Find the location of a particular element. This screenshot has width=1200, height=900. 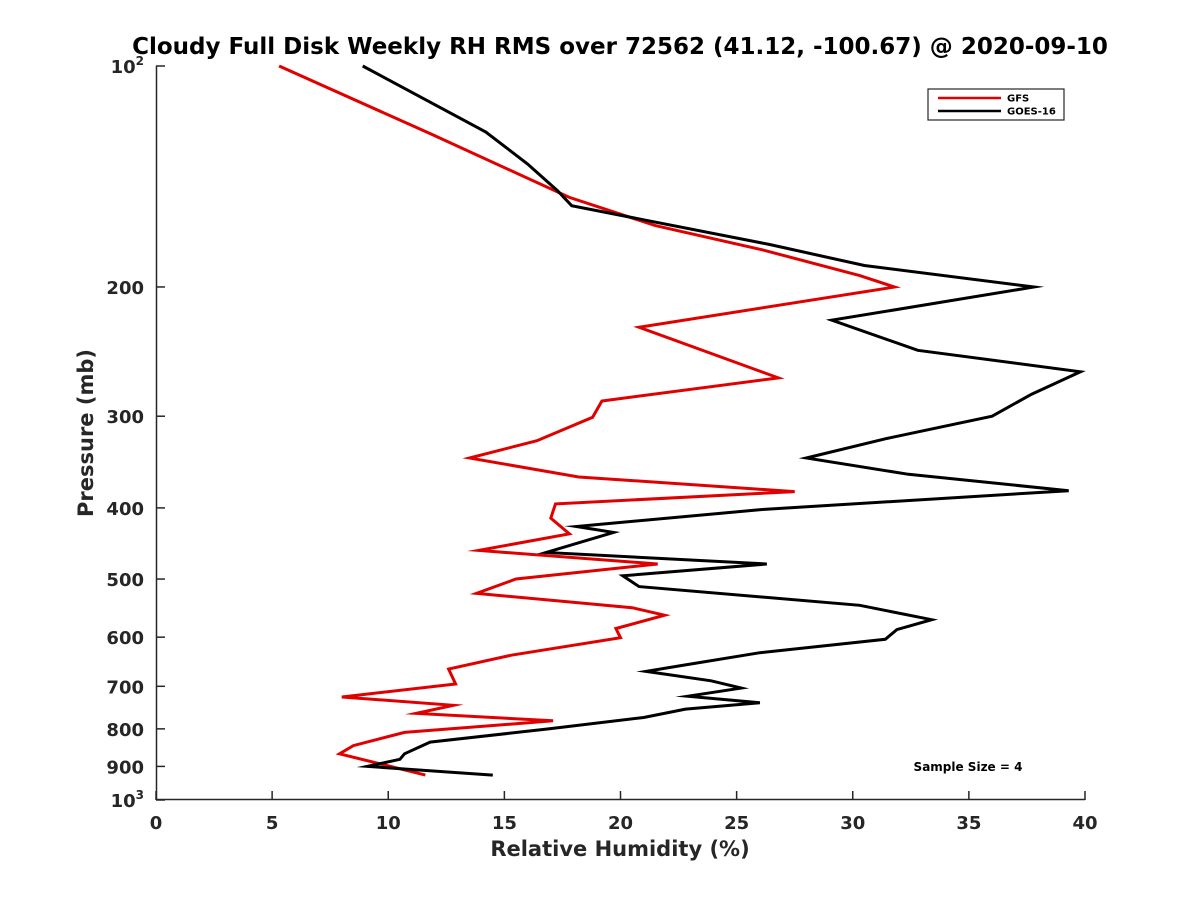

x-tick-label: 15 is located at coordinates (504, 823).